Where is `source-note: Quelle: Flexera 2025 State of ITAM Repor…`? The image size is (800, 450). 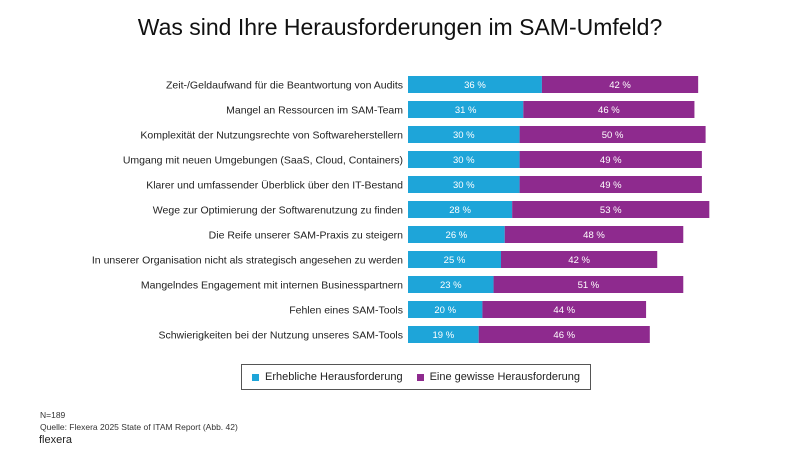
source-note: Quelle: Flexera 2025 State of ITAM Repor… is located at coordinates (139, 427).